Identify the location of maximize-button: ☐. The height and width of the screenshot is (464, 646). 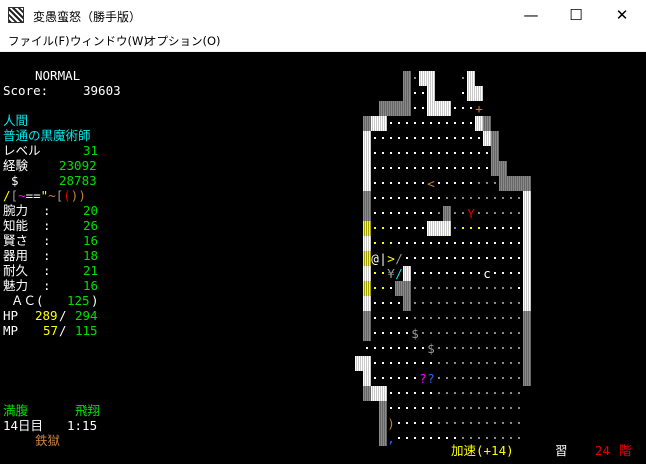
(576, 15).